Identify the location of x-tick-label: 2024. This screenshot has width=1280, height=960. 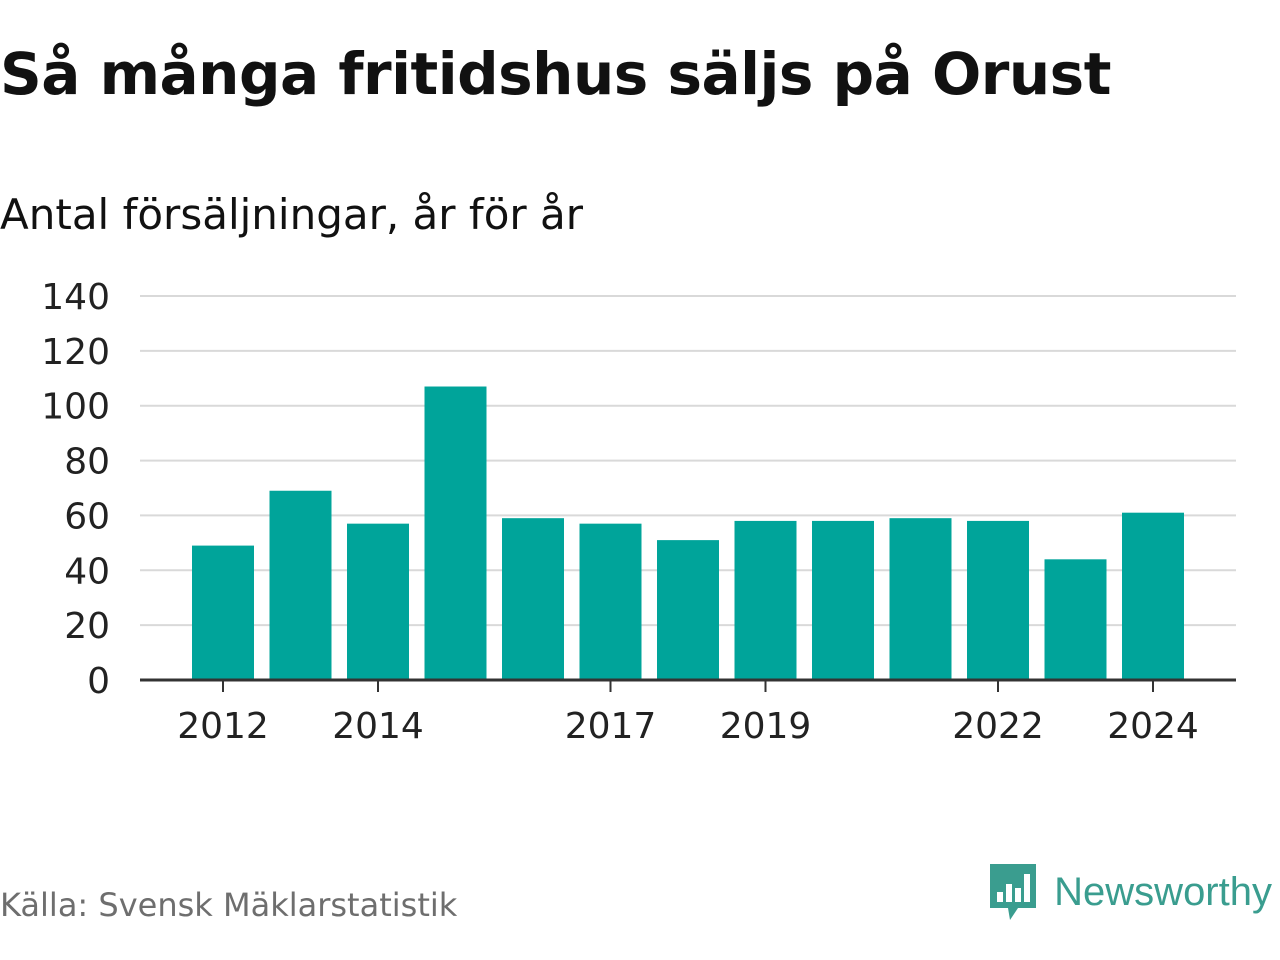
(1153, 726).